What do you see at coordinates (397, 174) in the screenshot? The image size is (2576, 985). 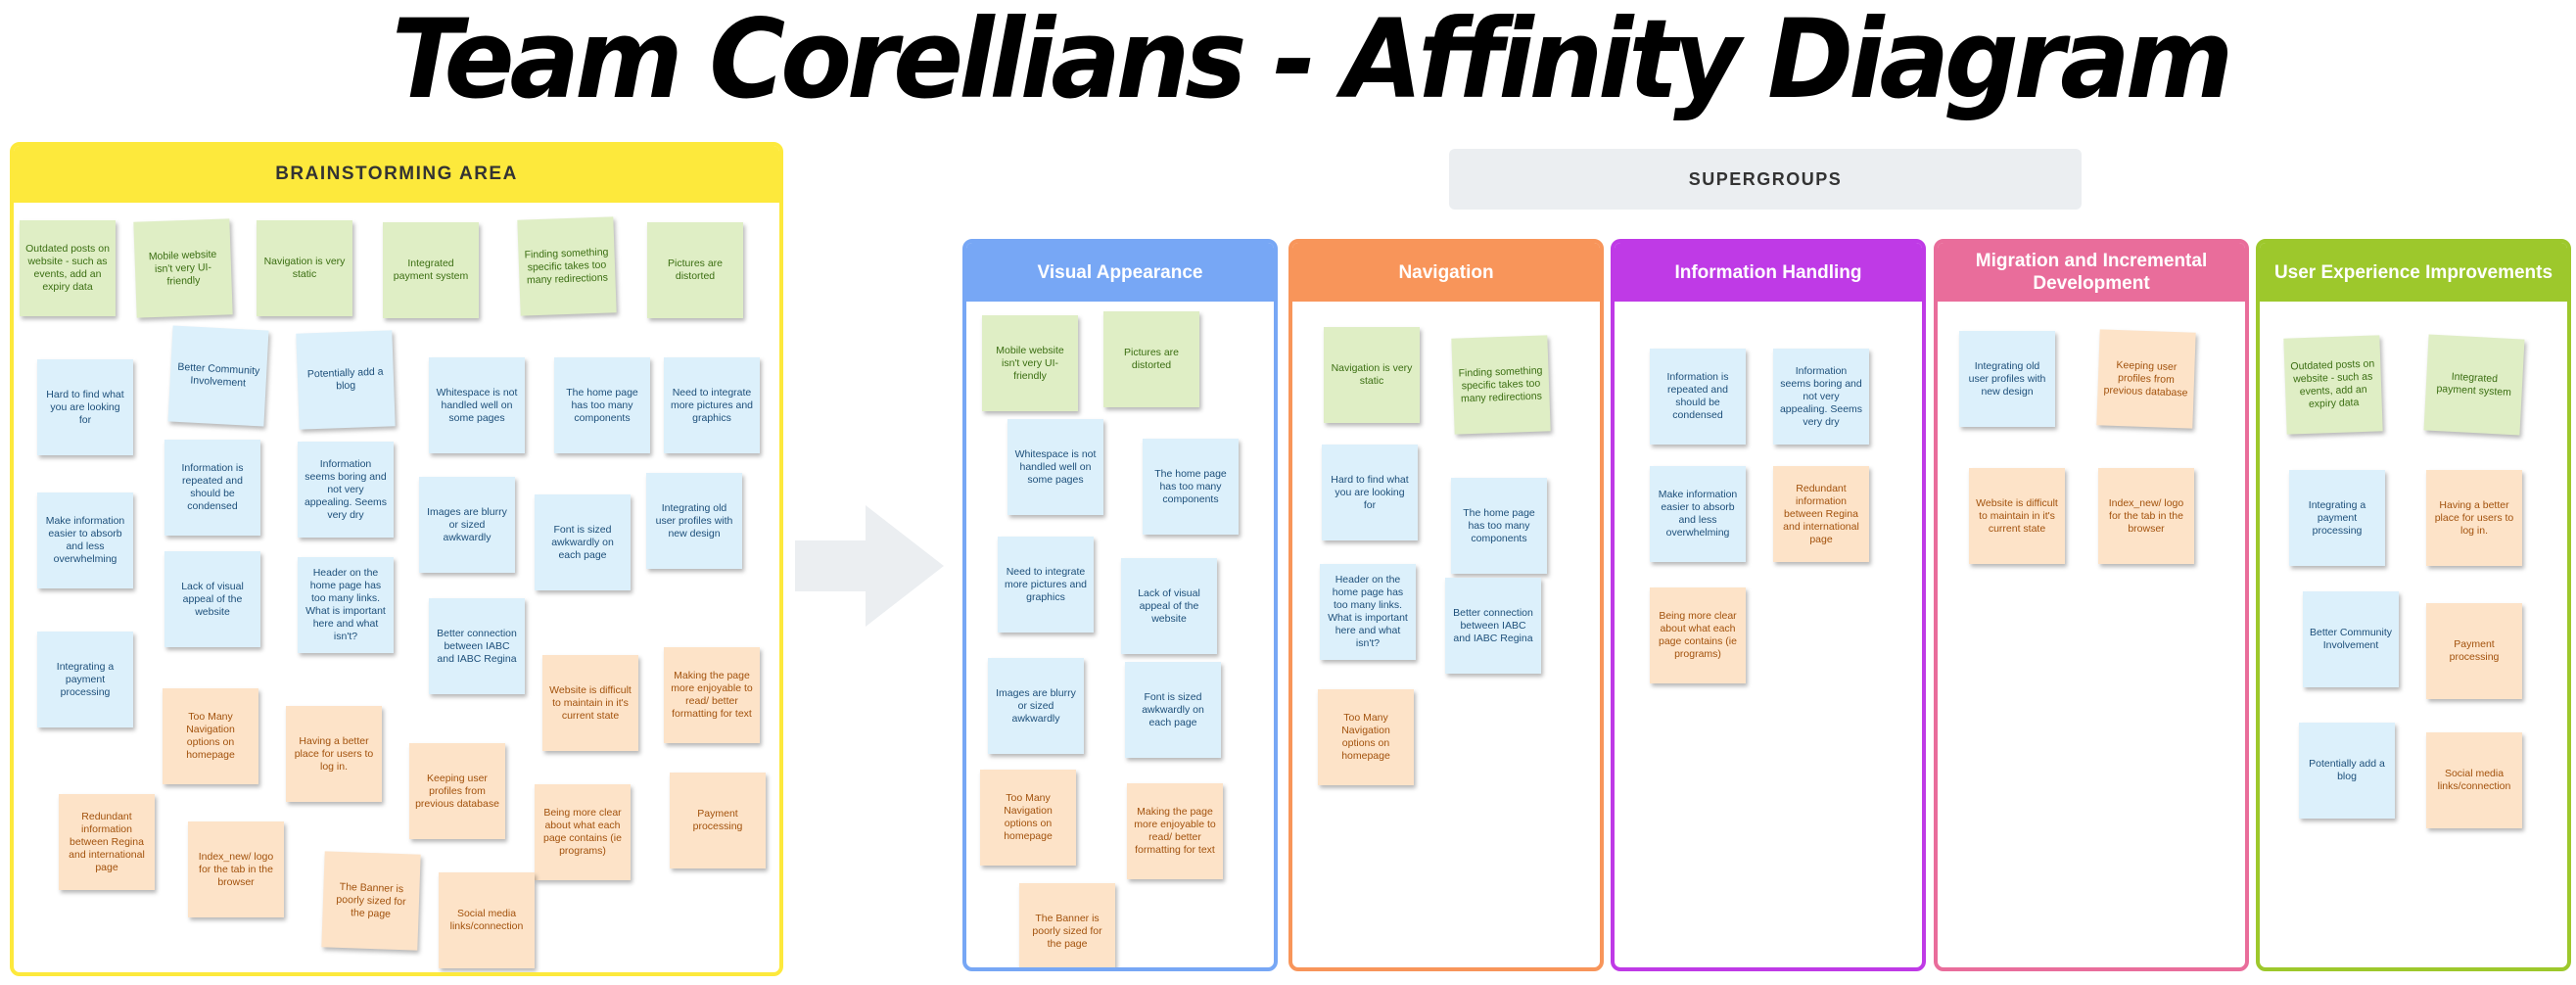 I see `brainstorming-area-header: BRAINSTORMING AREA` at bounding box center [397, 174].